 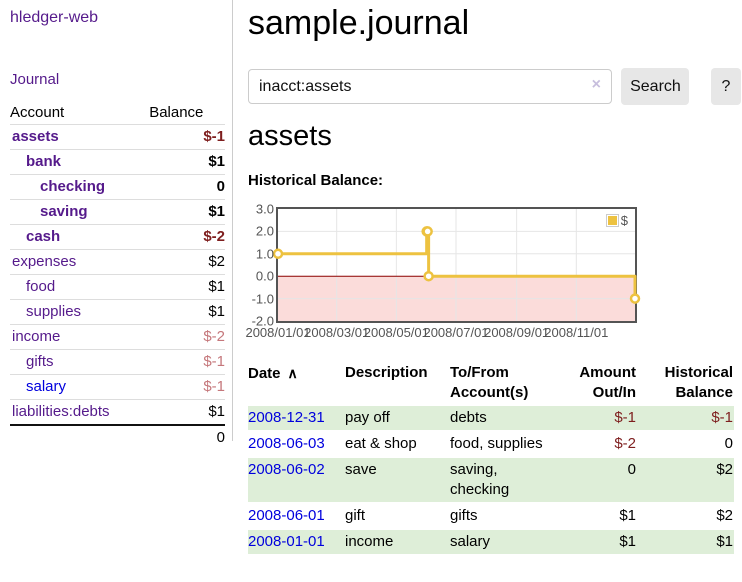 I want to click on transaction-date-link: 2008-06-01, so click(x=286, y=515).